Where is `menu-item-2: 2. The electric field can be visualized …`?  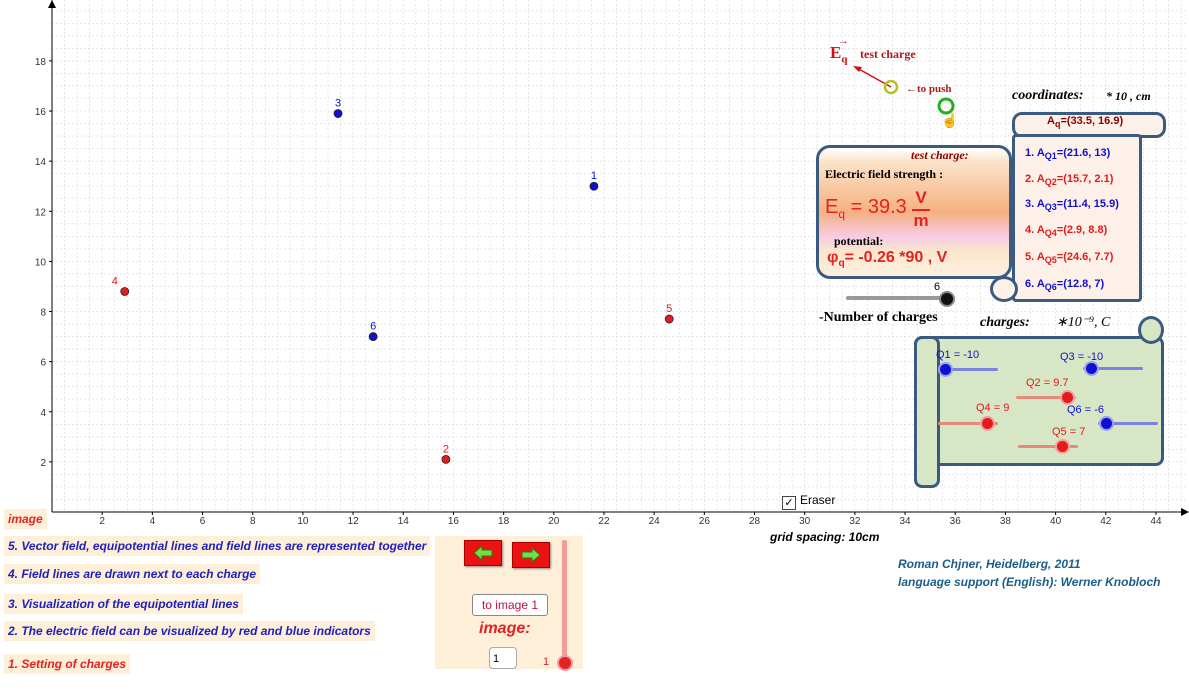
menu-item-2: 2. The electric field can be visualized … is located at coordinates (189, 631).